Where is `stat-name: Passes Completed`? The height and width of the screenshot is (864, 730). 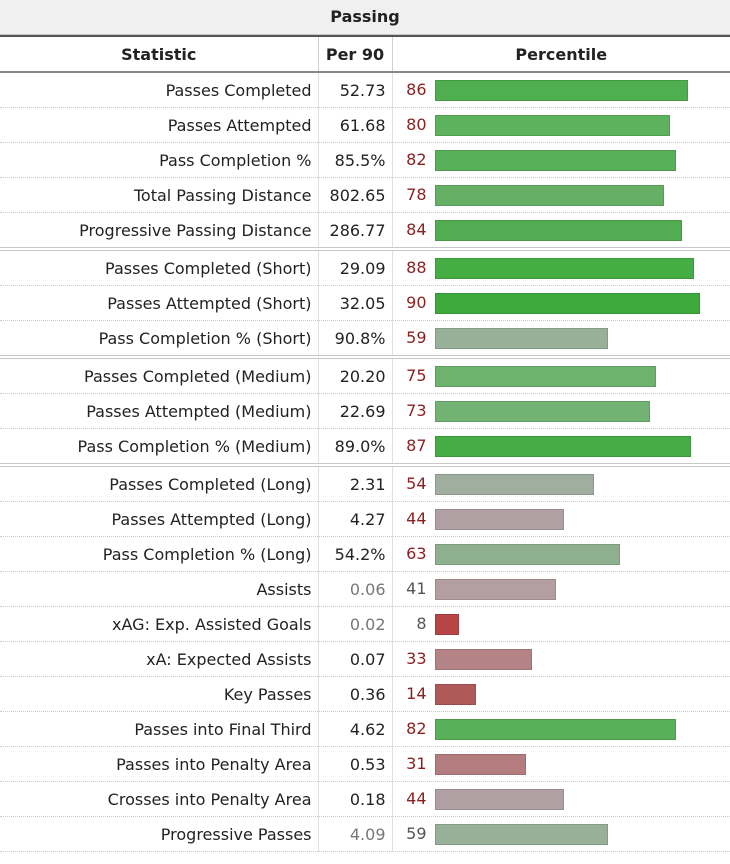 stat-name: Passes Completed is located at coordinates (159, 90).